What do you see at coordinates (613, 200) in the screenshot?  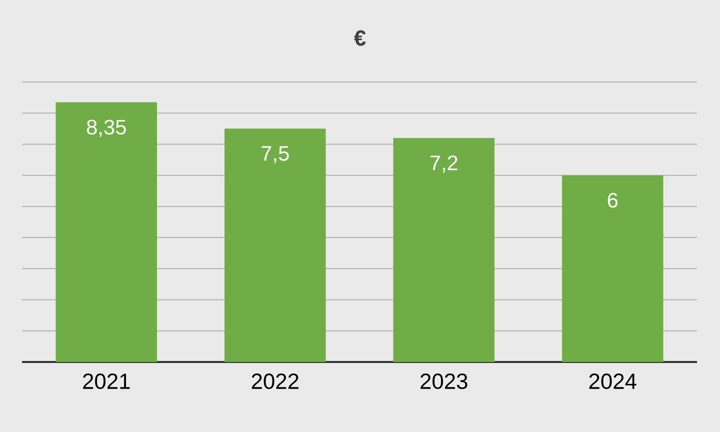 I see `data-label: 6` at bounding box center [613, 200].